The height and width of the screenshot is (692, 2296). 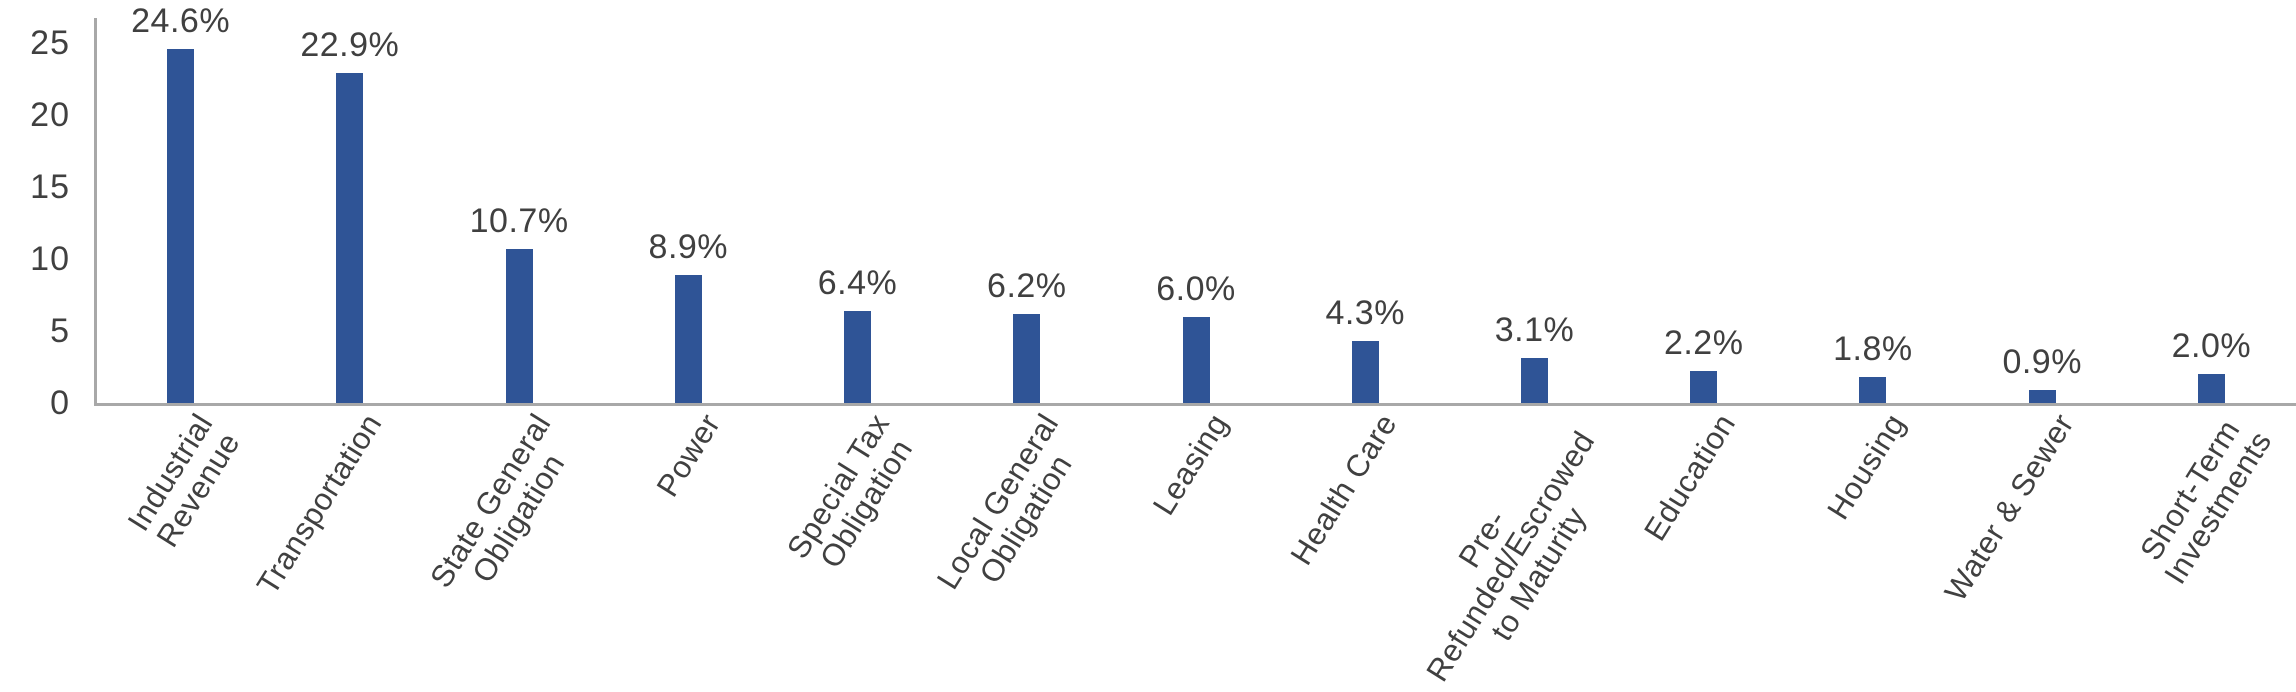 I want to click on bar-value-label: 22.9%, so click(x=350, y=45).